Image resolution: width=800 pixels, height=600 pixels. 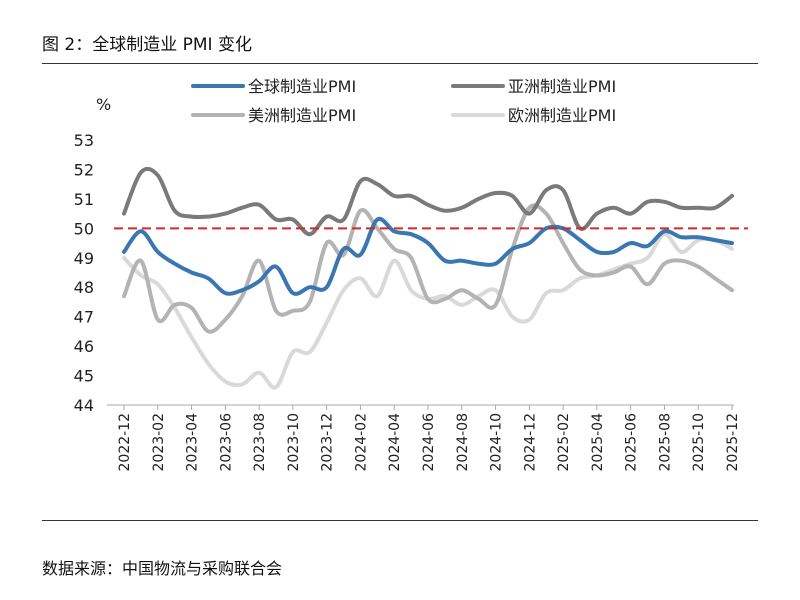 What do you see at coordinates (226, 442) in the screenshot?
I see `x-tick-label: 2023-06` at bounding box center [226, 442].